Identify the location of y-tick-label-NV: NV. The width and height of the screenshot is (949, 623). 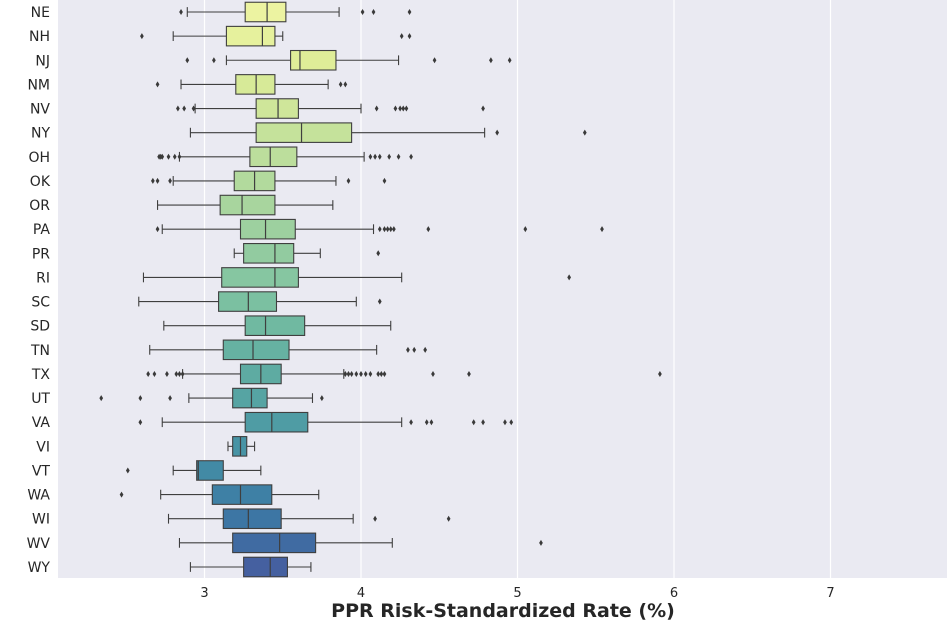
(40, 110).